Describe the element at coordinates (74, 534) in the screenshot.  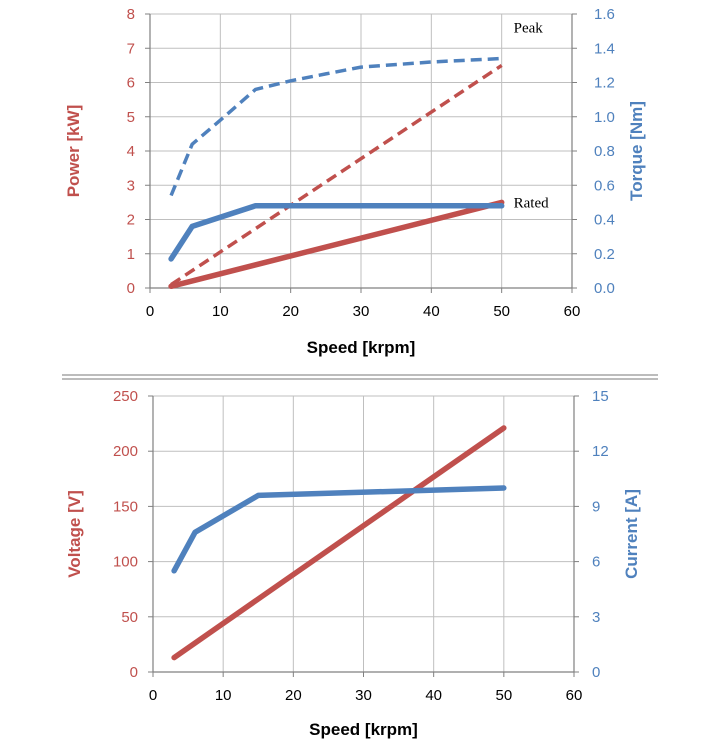
I see `y-left-axis-title: Voltage [V]` at that location.